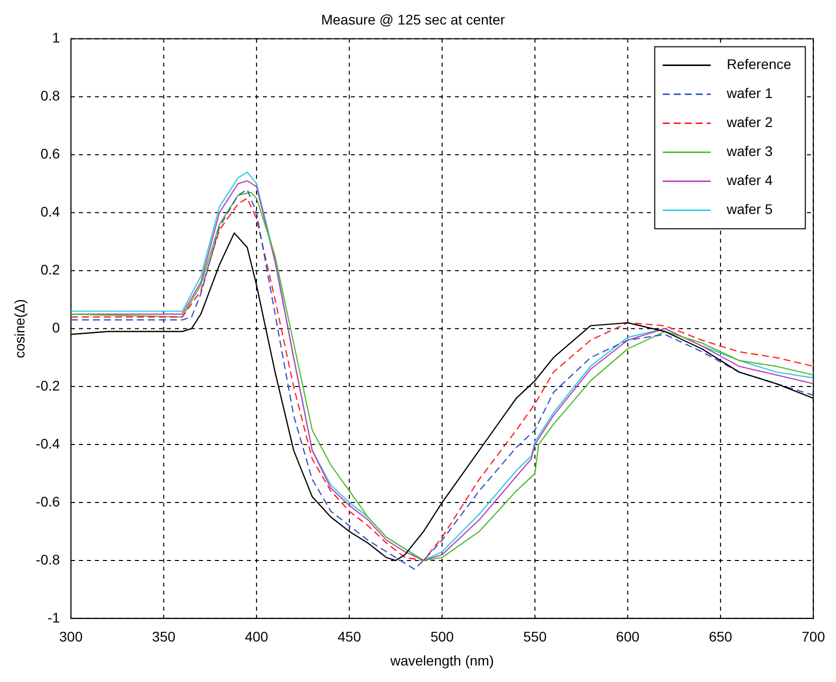 The height and width of the screenshot is (682, 836). I want to click on y-tick-label: -0.2, so click(48, 385).